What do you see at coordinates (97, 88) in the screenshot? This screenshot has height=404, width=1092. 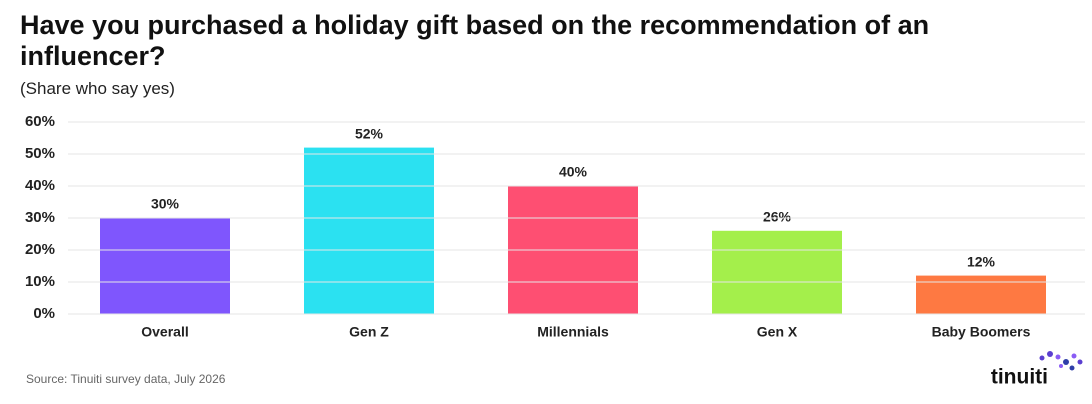 I see `chart-subtitle: (Share who say yes)` at bounding box center [97, 88].